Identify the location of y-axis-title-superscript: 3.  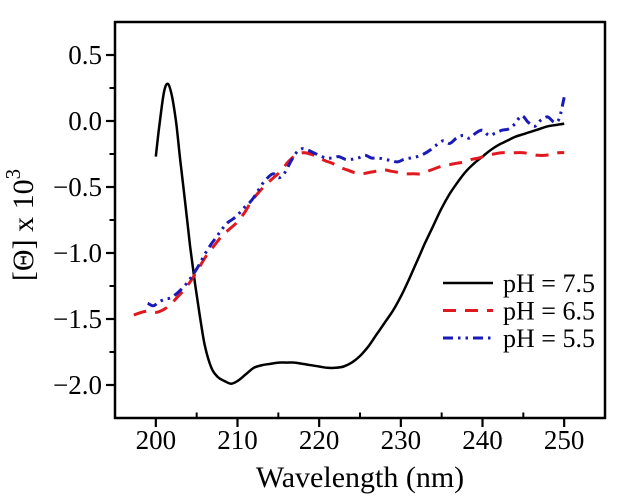
(13, 174).